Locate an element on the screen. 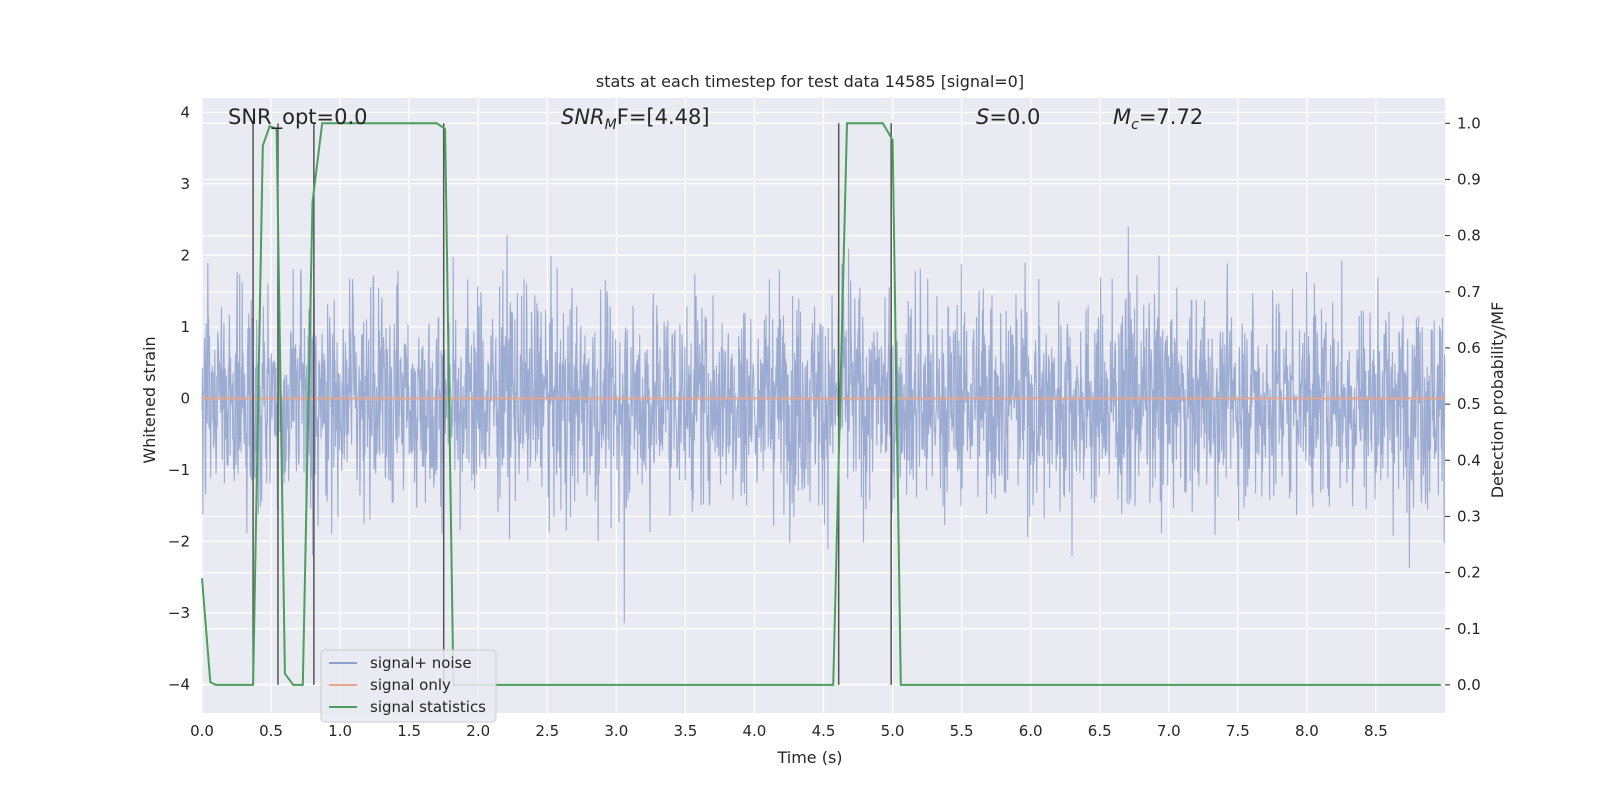 The width and height of the screenshot is (1600, 800). x-tick-label: 5.0 is located at coordinates (893, 731).